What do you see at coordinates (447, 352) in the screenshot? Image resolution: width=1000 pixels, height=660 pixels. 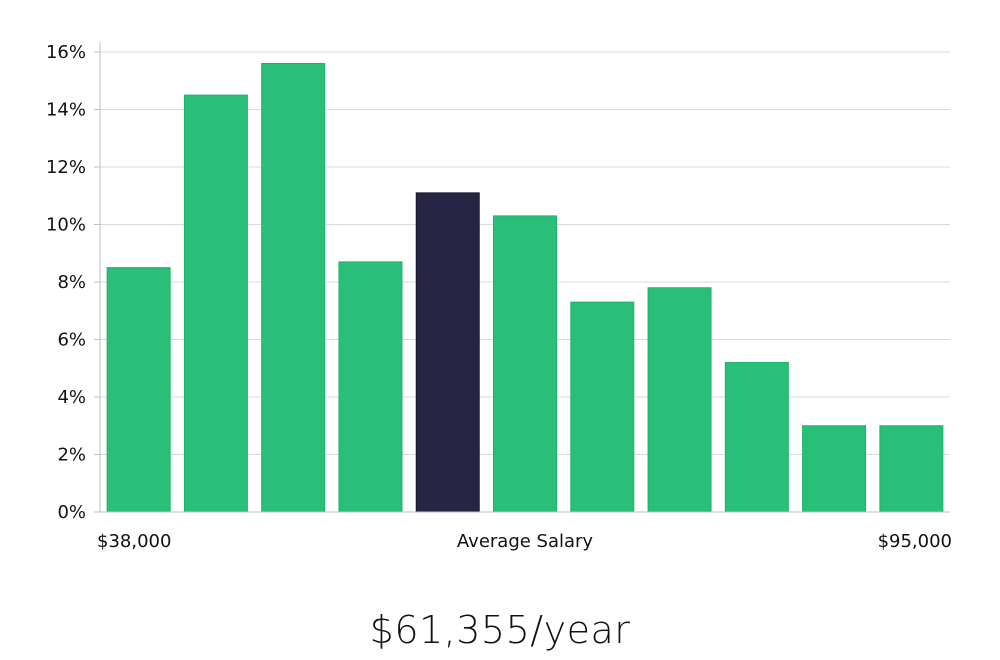 I see `bar-average` at bounding box center [447, 352].